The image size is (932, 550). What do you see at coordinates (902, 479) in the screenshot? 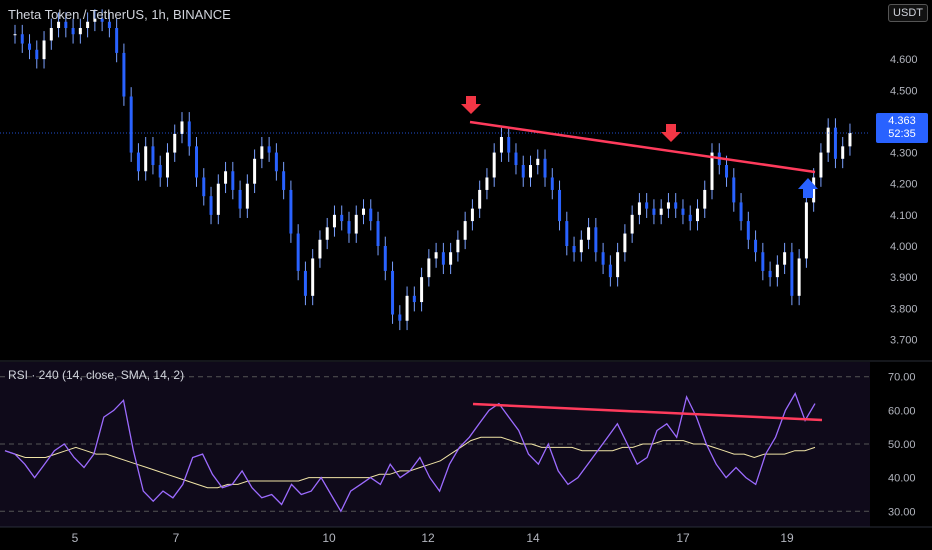
I see `rsi-tick-label: 40.00` at bounding box center [902, 479].